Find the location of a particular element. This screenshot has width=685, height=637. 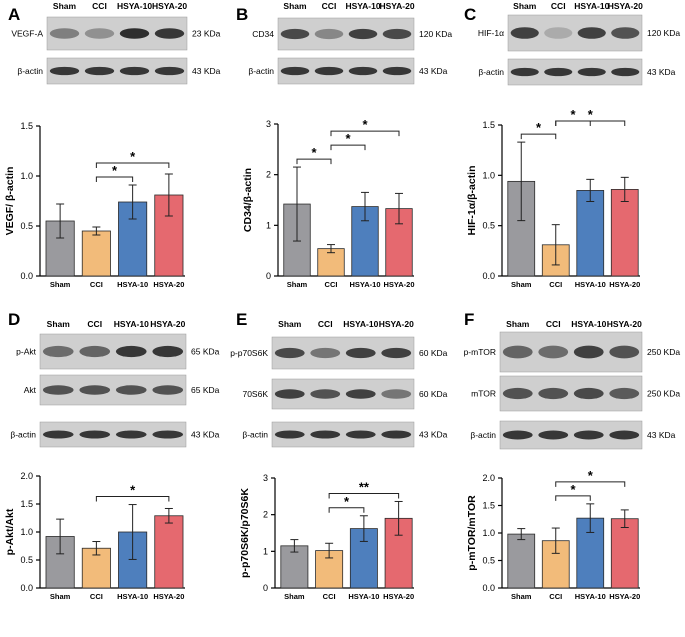

blot-size-label: 23 KDa is located at coordinates (206, 34).